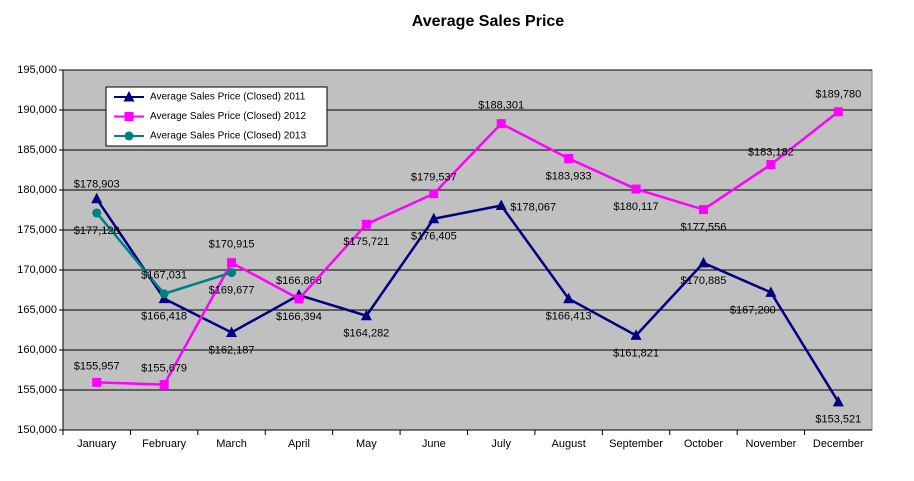 This screenshot has width=914, height=481. I want to click on legend-label: Average Sales Price (Closed) 2011, so click(228, 97).